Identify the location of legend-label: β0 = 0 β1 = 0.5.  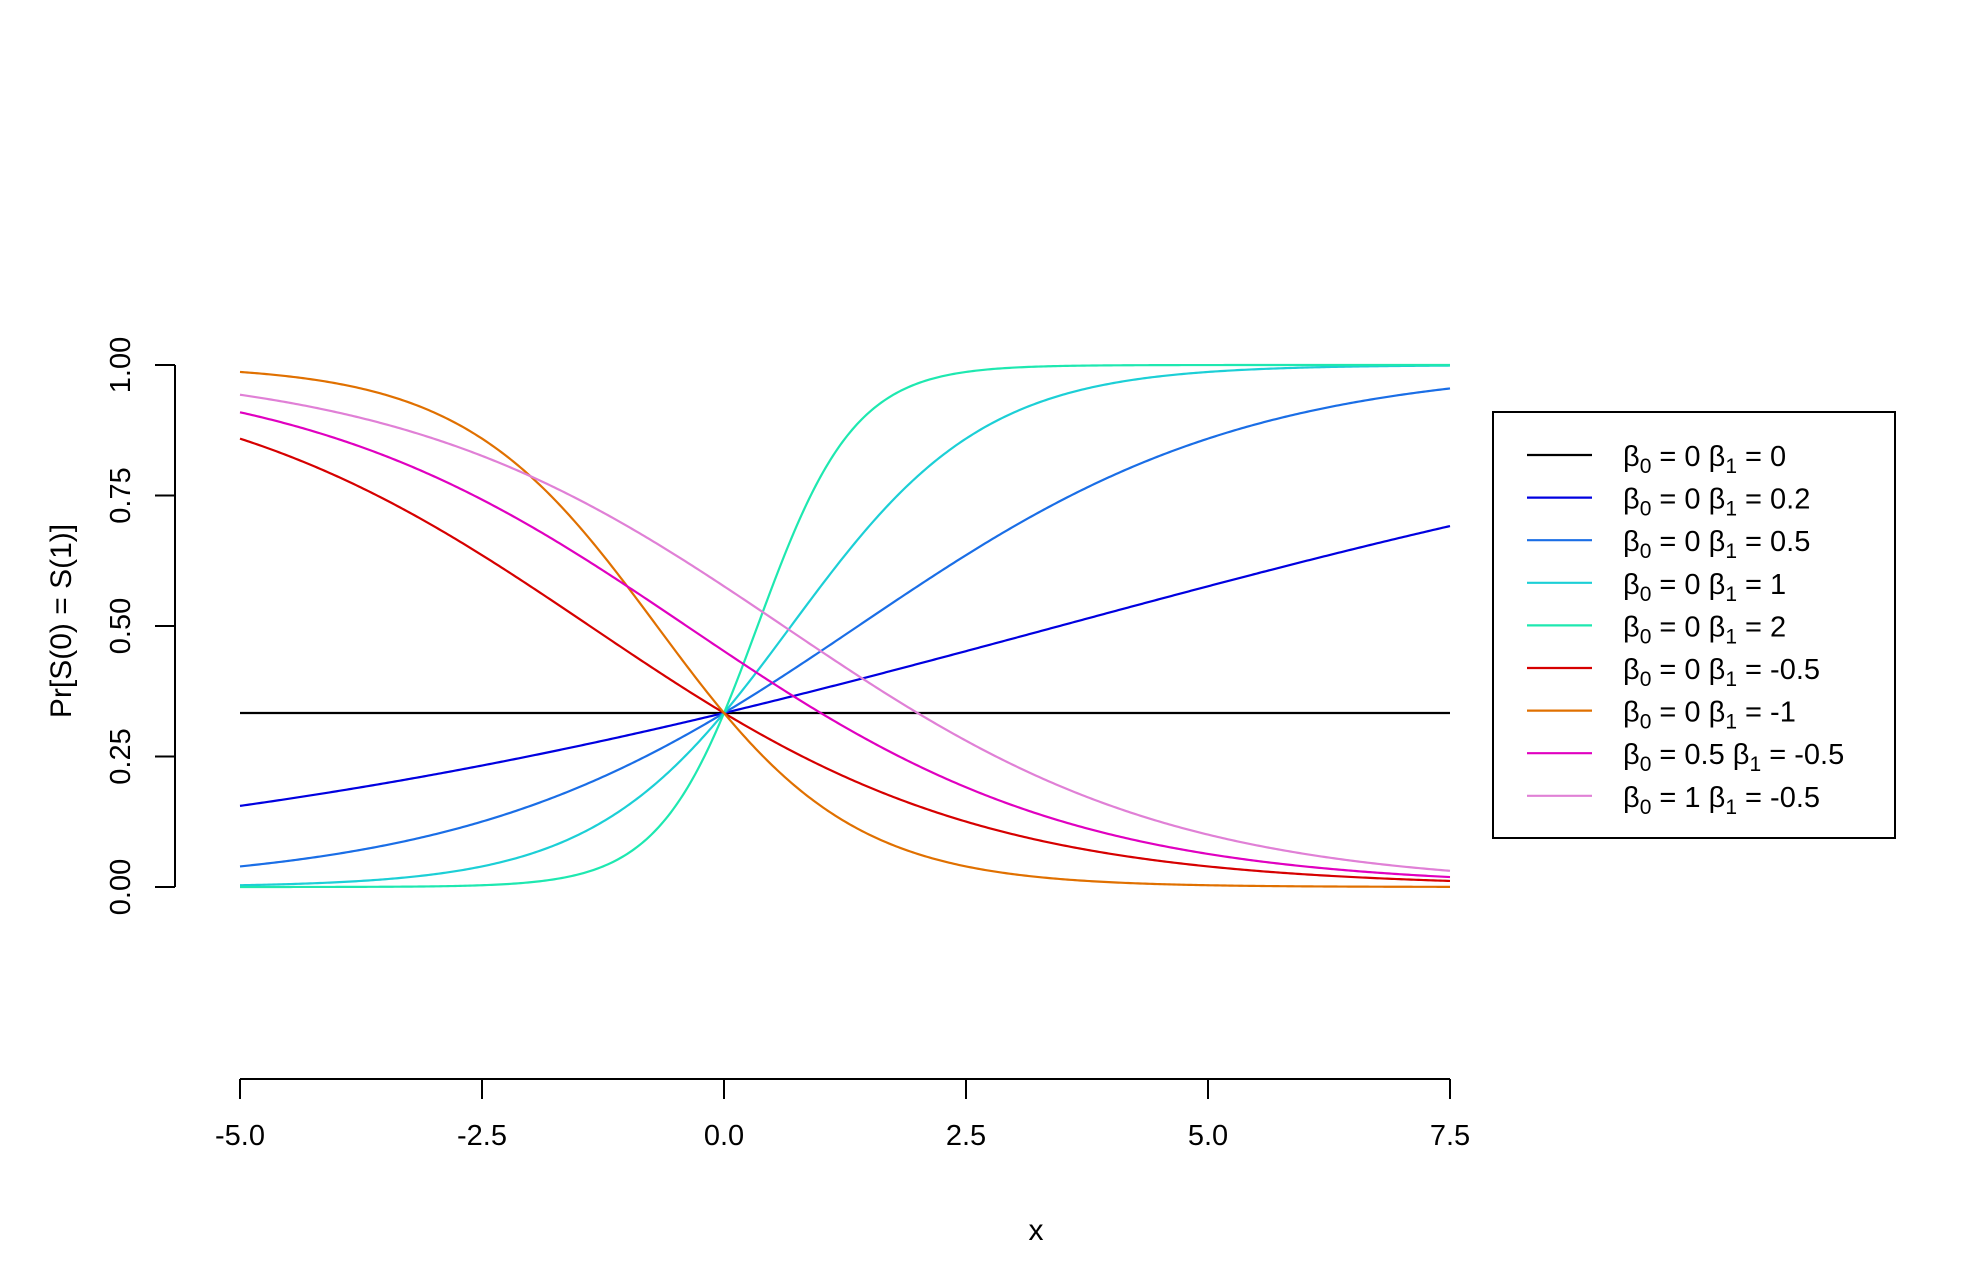
(1716, 544).